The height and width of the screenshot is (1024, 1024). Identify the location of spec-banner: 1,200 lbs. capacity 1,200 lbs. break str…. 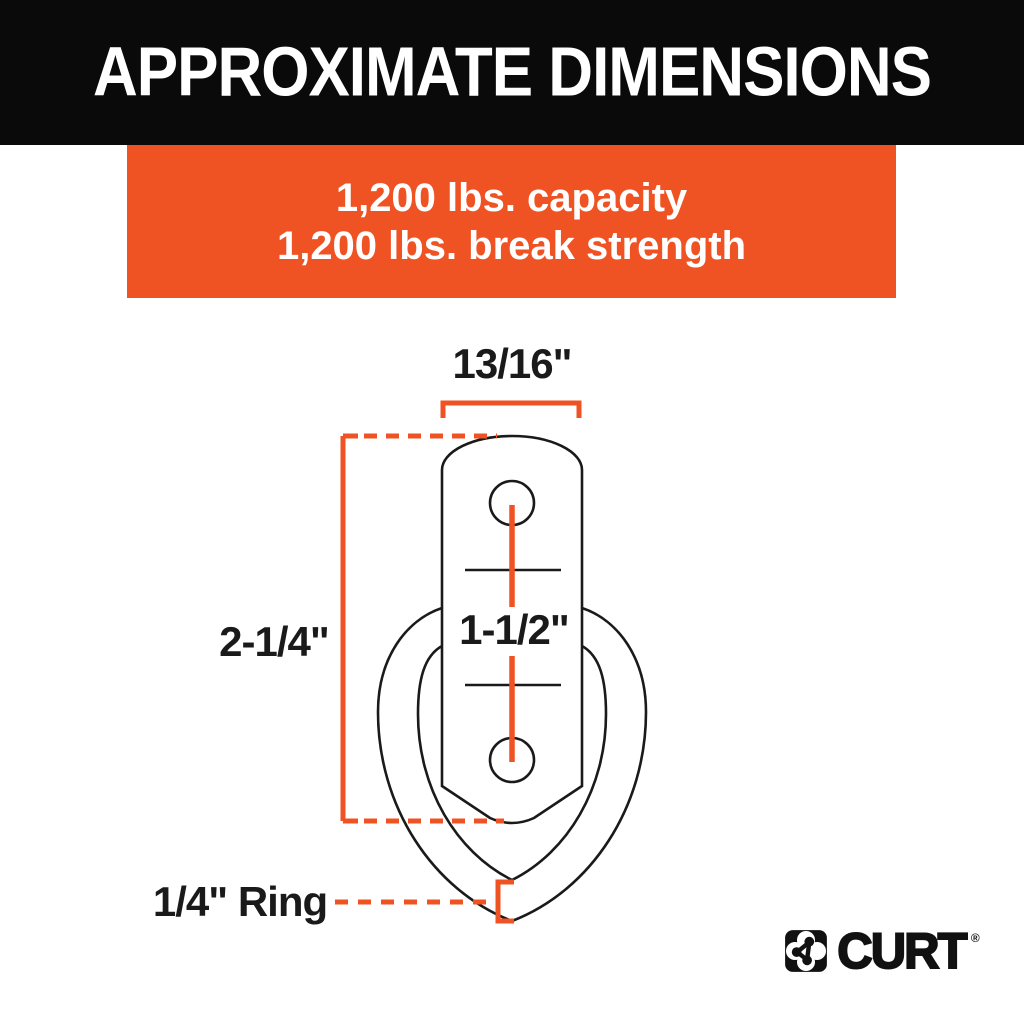
(511, 221).